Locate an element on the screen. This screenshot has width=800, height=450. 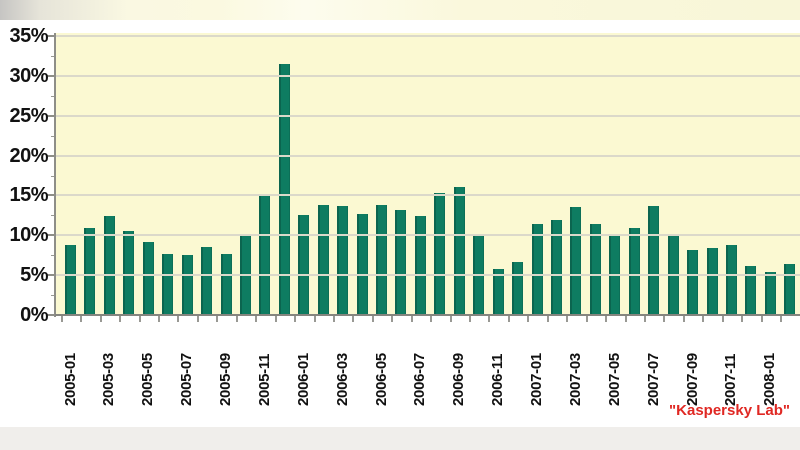
y-axis-label: 15% is located at coordinates (28, 195).